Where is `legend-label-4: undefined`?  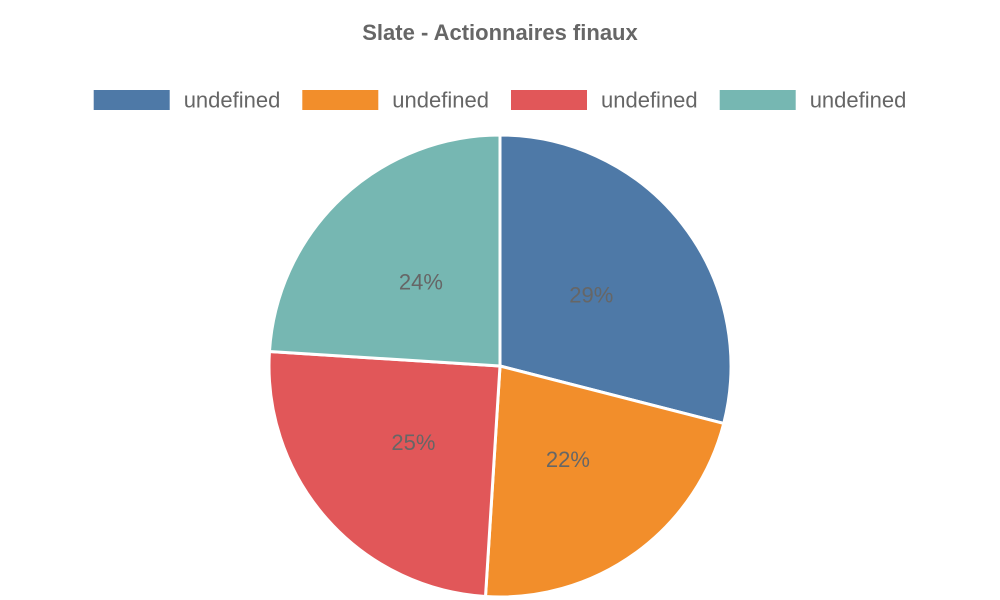 legend-label-4: undefined is located at coordinates (858, 100).